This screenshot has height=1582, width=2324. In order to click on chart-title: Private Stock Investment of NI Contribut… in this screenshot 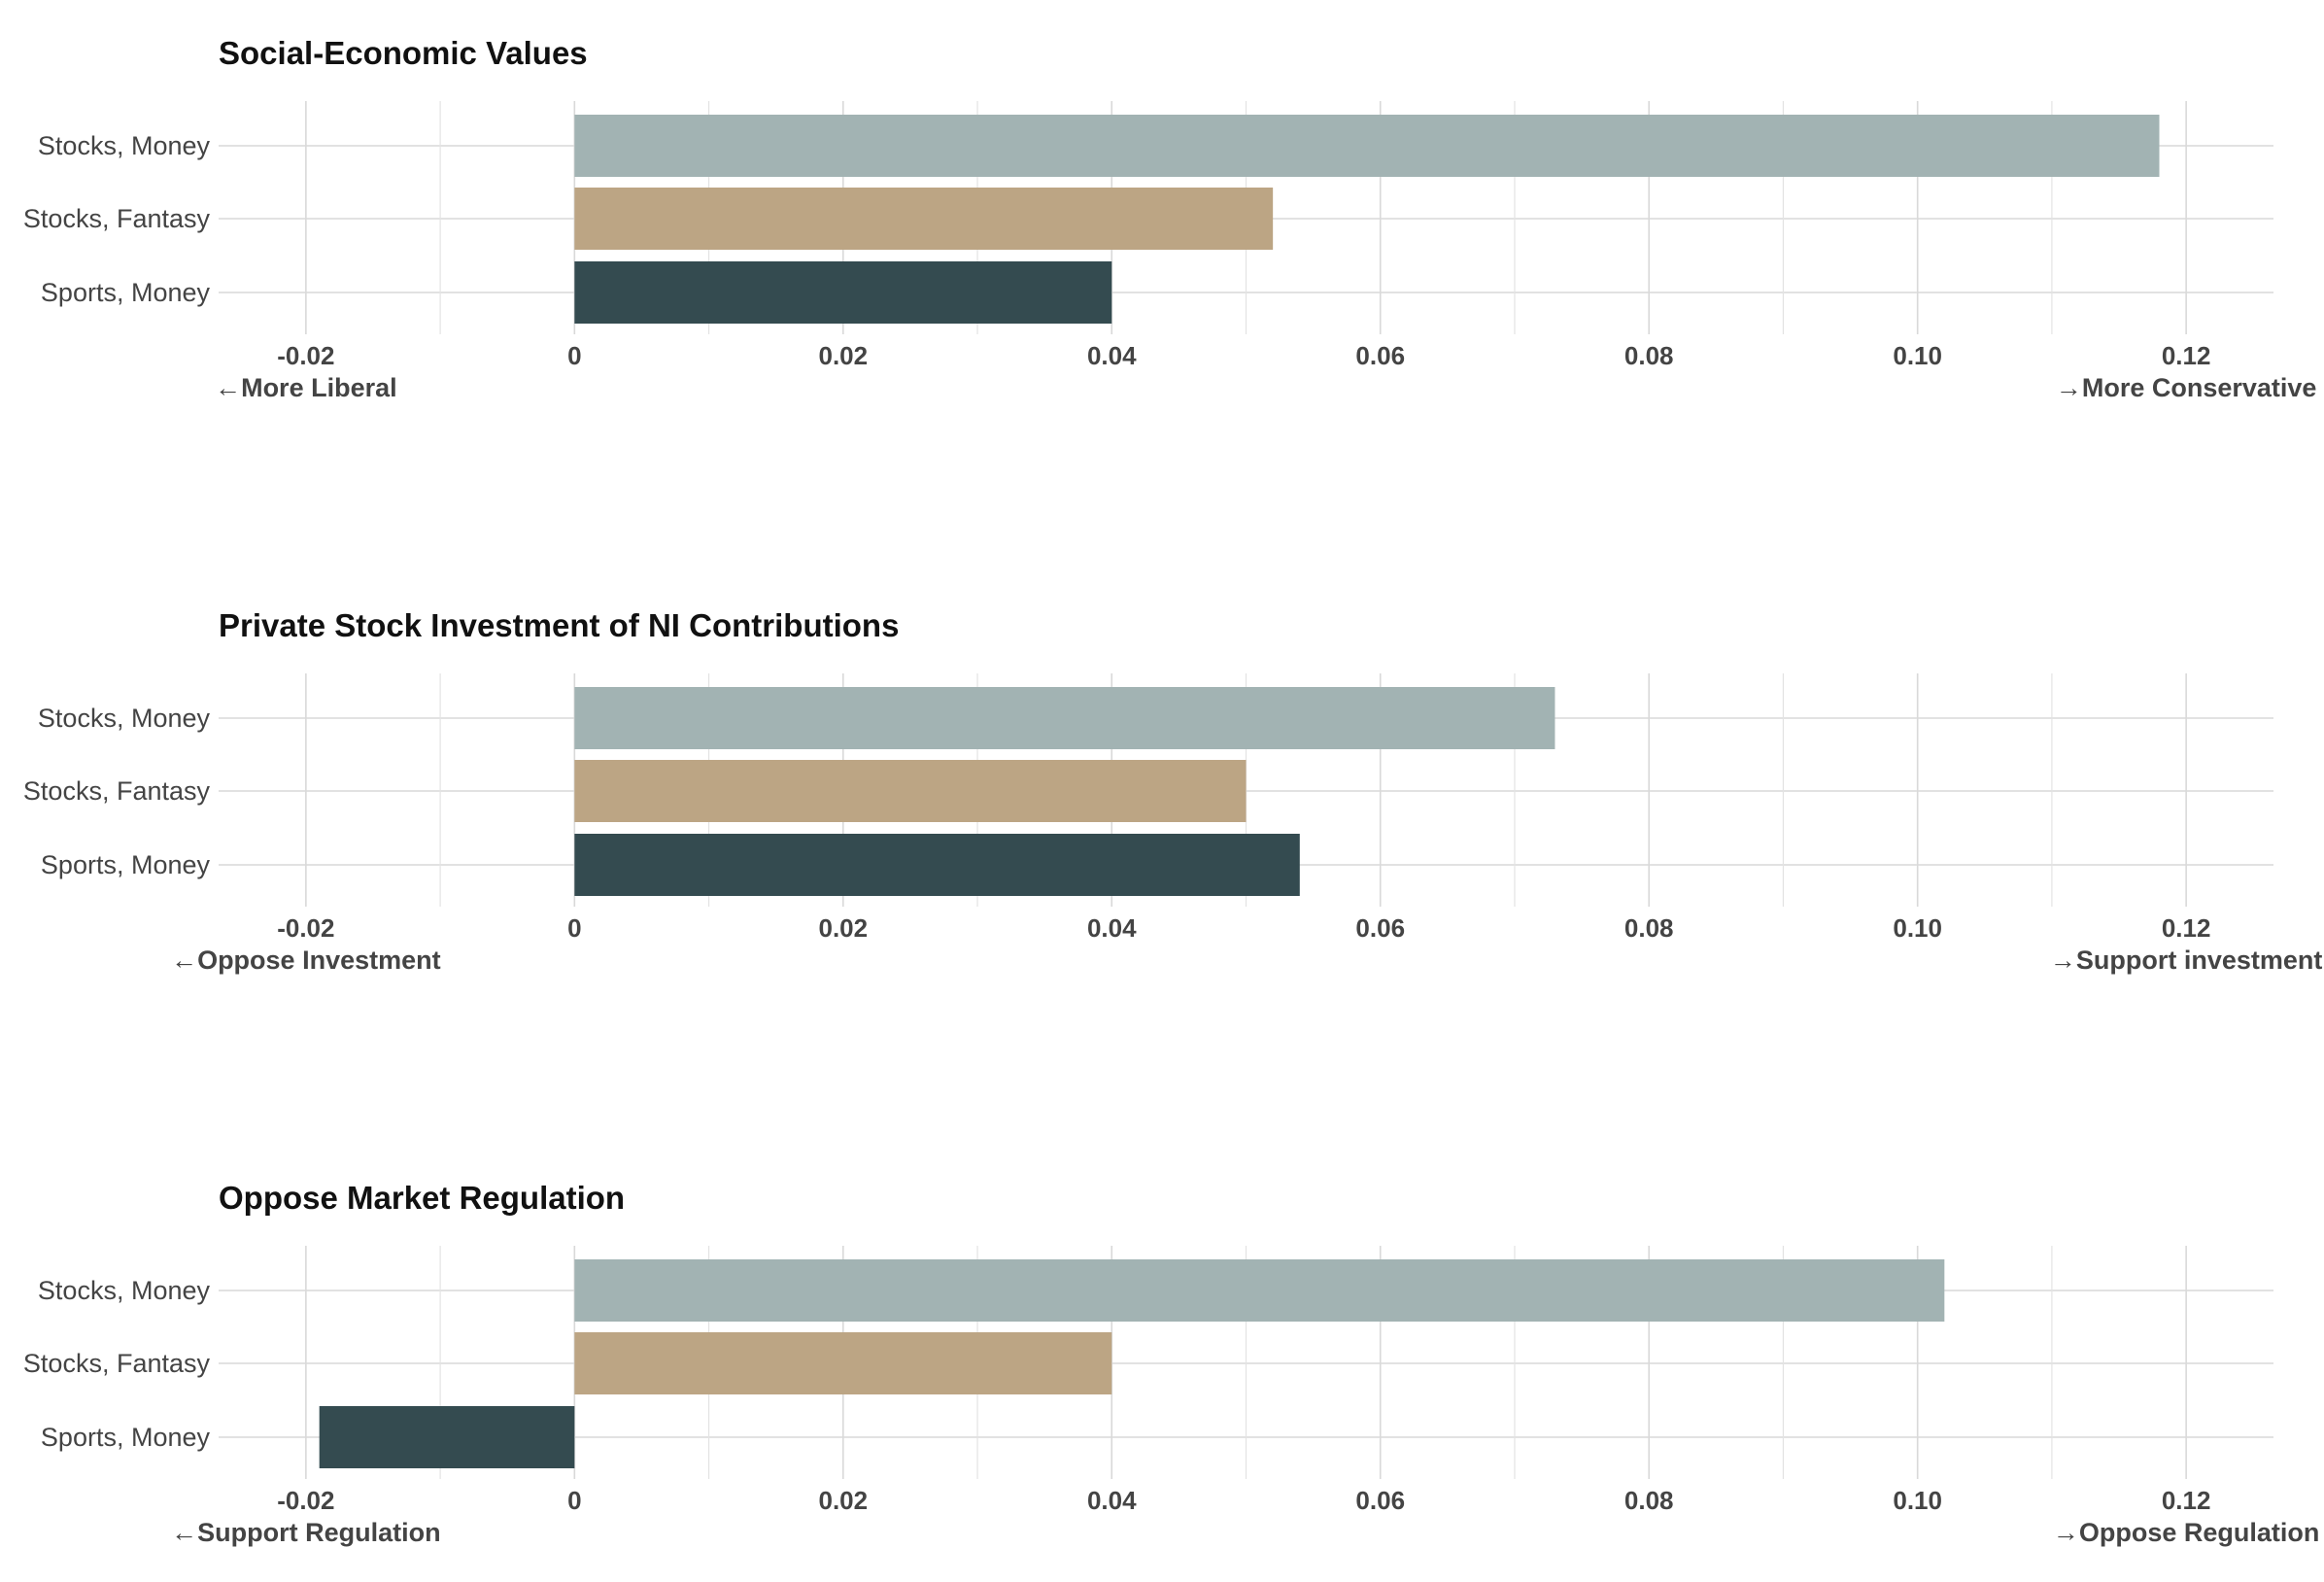, I will do `click(559, 625)`.